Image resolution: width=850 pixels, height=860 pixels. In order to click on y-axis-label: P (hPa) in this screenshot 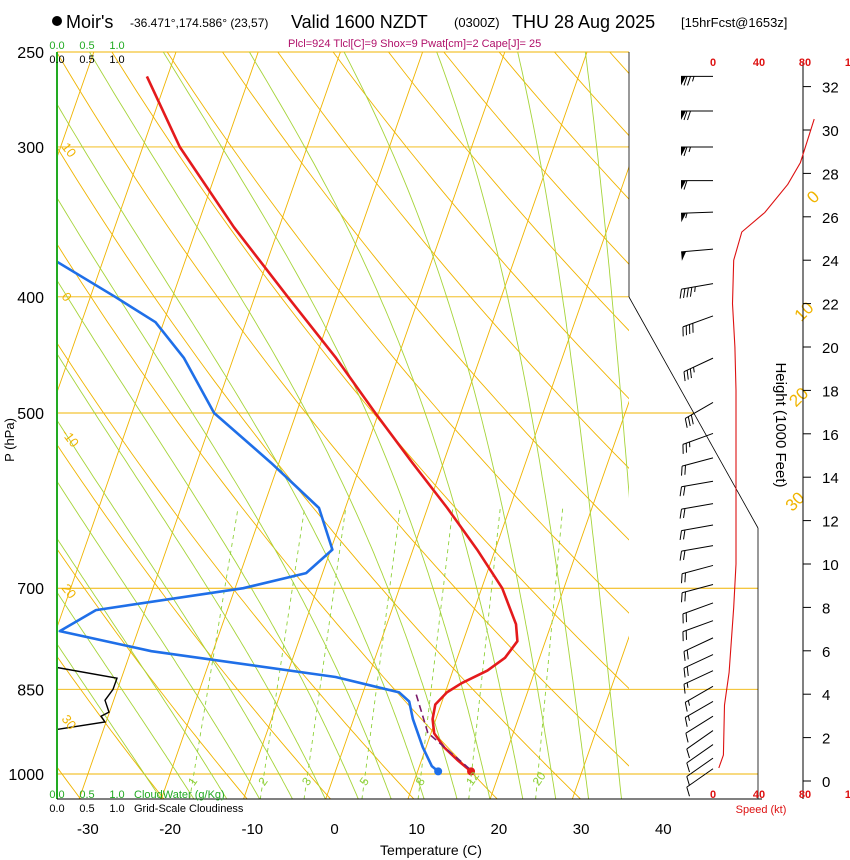, I will do `click(9, 440)`.